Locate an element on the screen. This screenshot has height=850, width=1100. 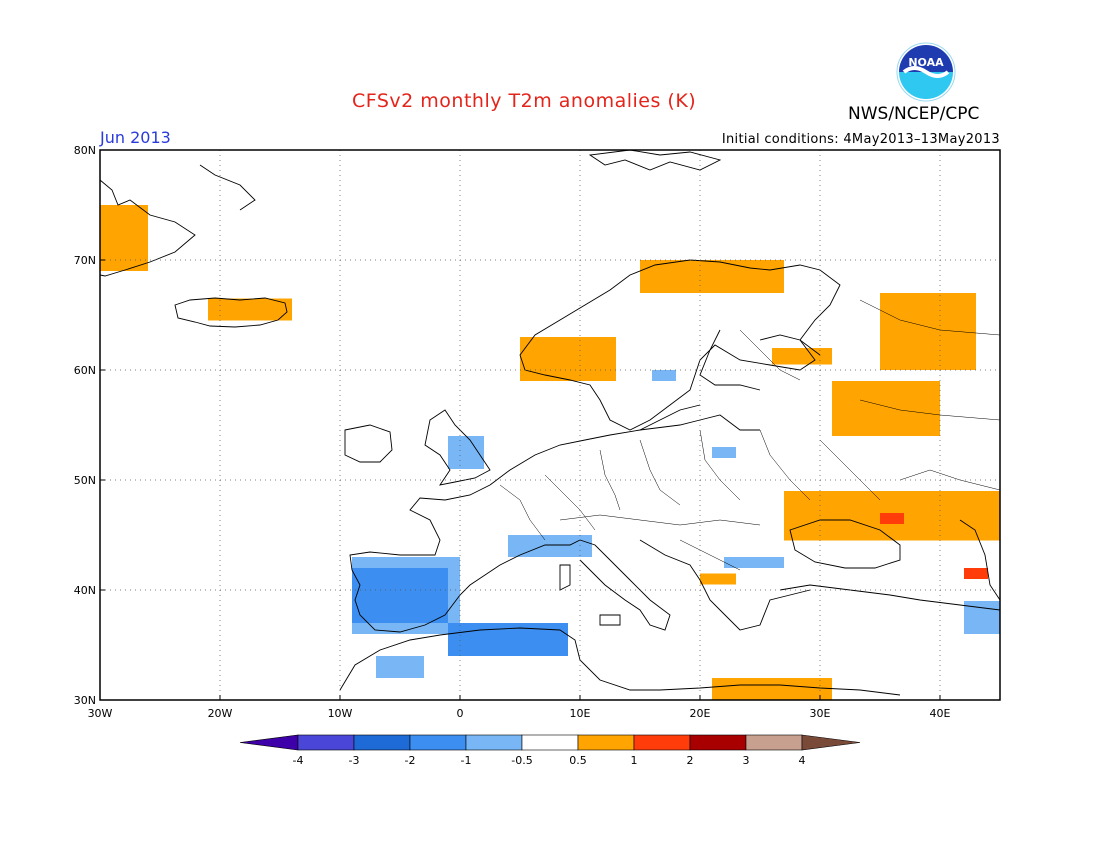
initial-conditions: Initial conditions: 4May2013–13May2013 is located at coordinates (860, 139).